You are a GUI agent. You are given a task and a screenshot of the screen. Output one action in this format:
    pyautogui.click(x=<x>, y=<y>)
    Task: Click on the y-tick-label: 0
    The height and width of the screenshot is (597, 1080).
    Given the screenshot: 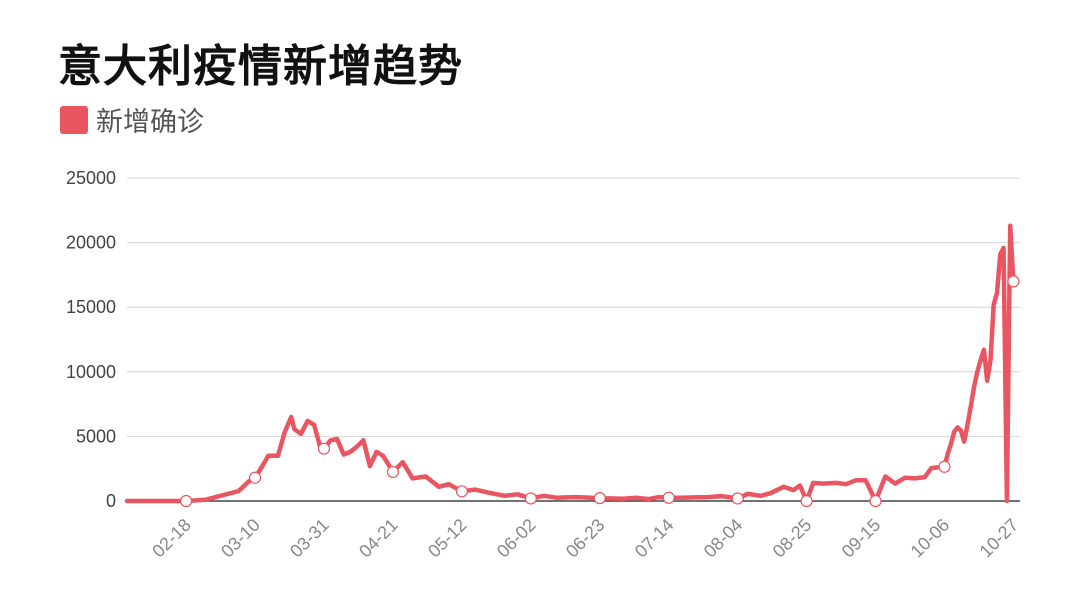 What is the action you would take?
    pyautogui.click(x=111, y=501)
    